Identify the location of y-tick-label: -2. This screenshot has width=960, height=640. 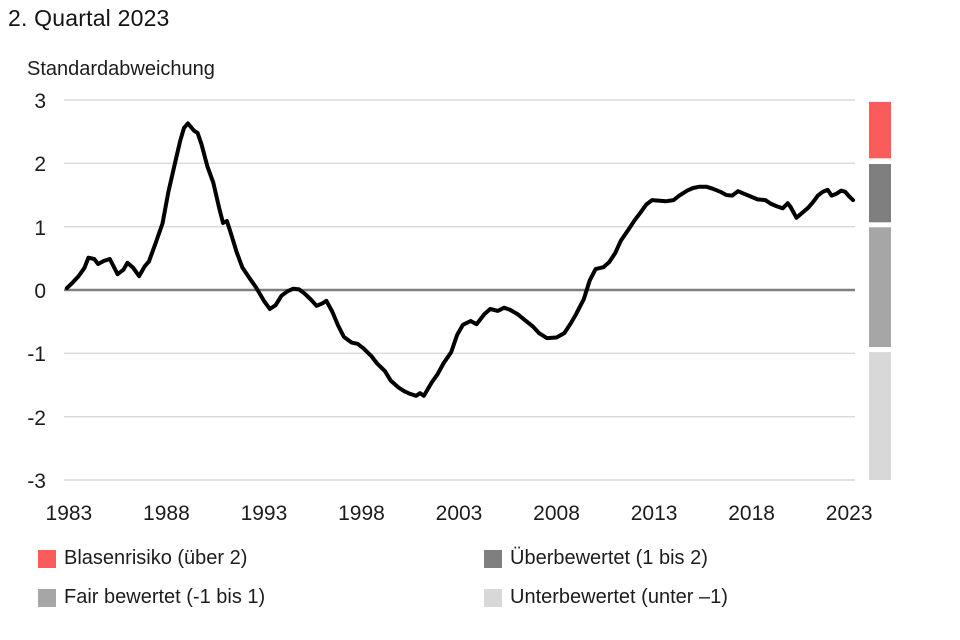
(36, 418).